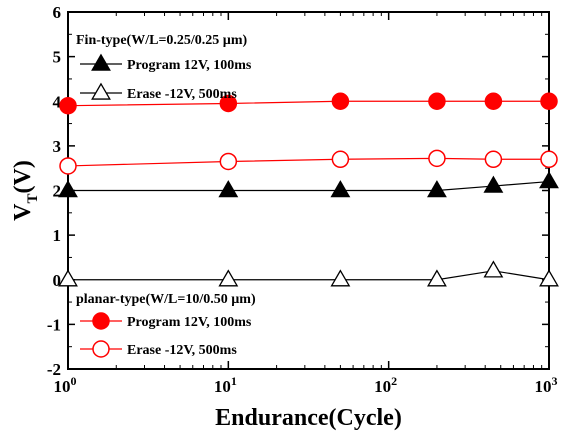 Image resolution: width=566 pixels, height=435 pixels. I want to click on y-tick-label: 2, so click(57, 191).